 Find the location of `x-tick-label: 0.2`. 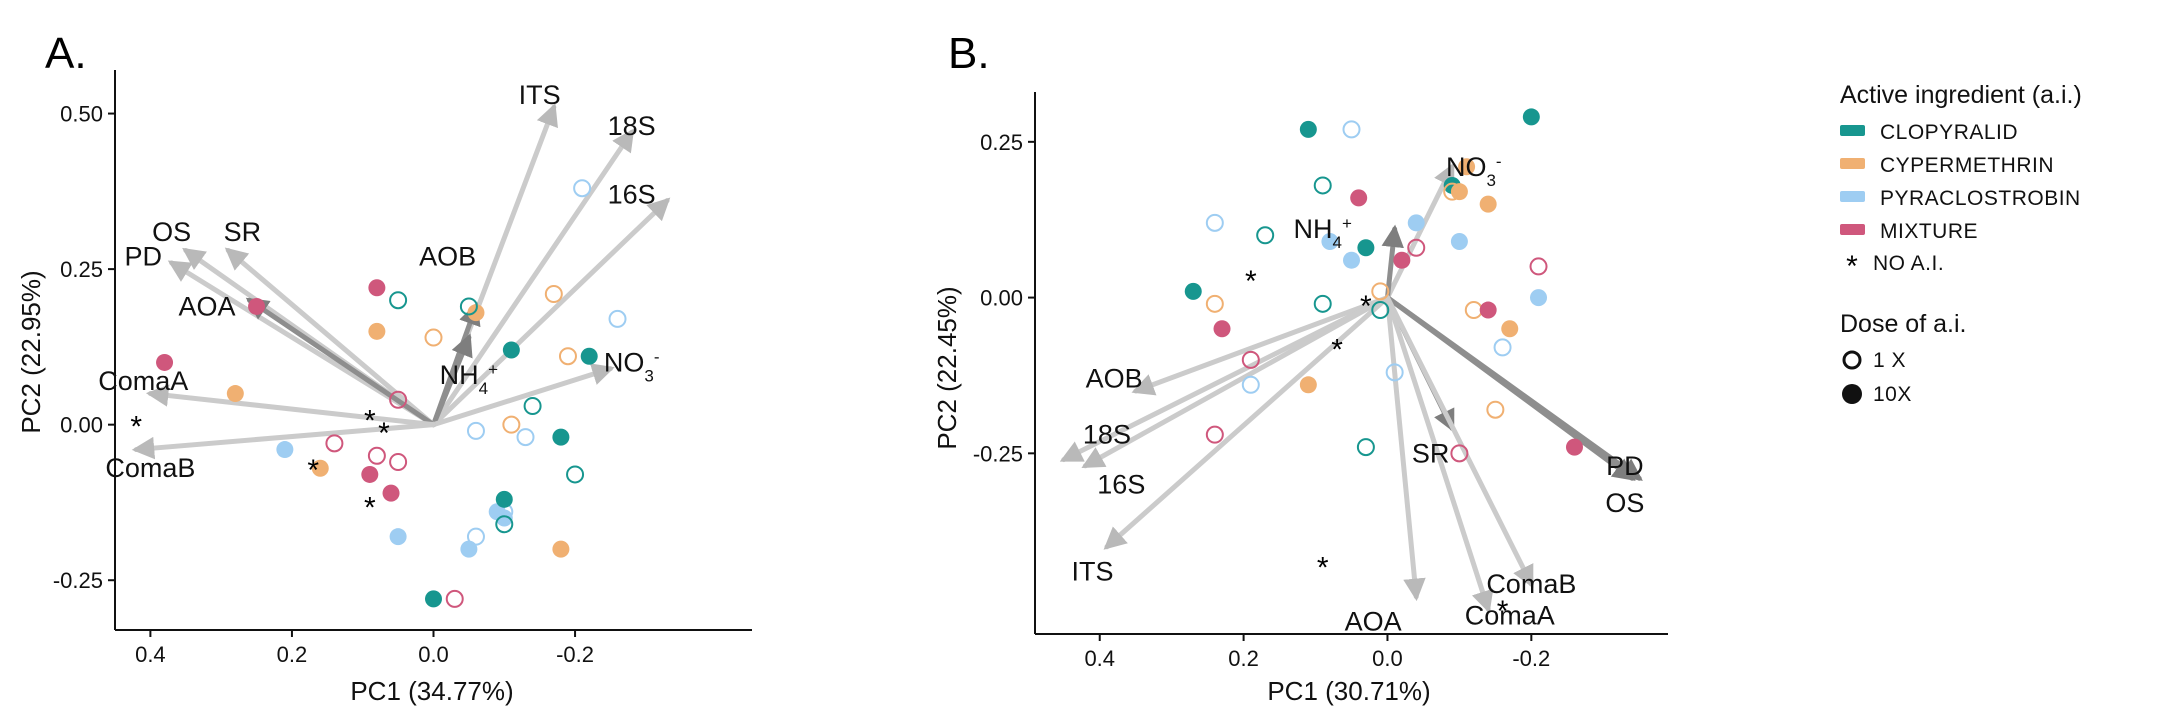

x-tick-label: 0.2 is located at coordinates (1243, 658).